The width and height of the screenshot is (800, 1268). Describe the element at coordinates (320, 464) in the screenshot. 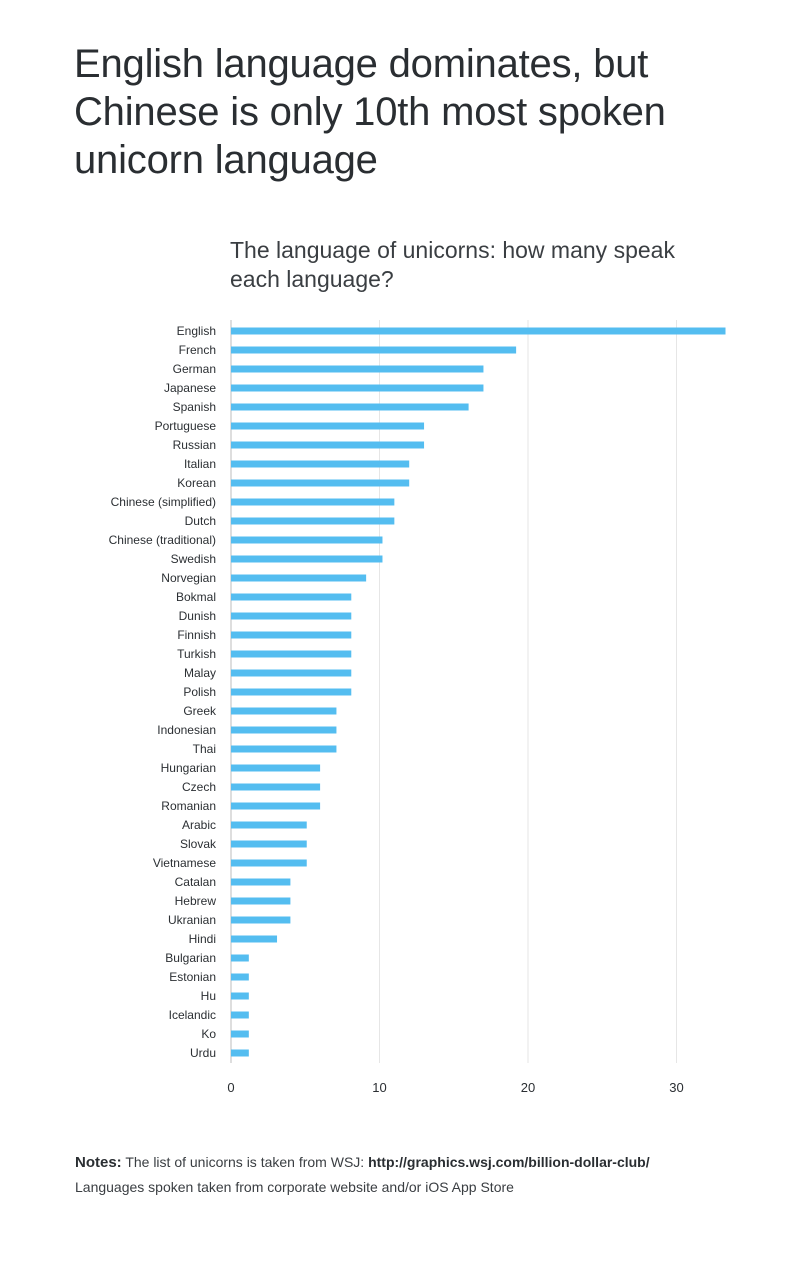

I see `bar-italian` at that location.